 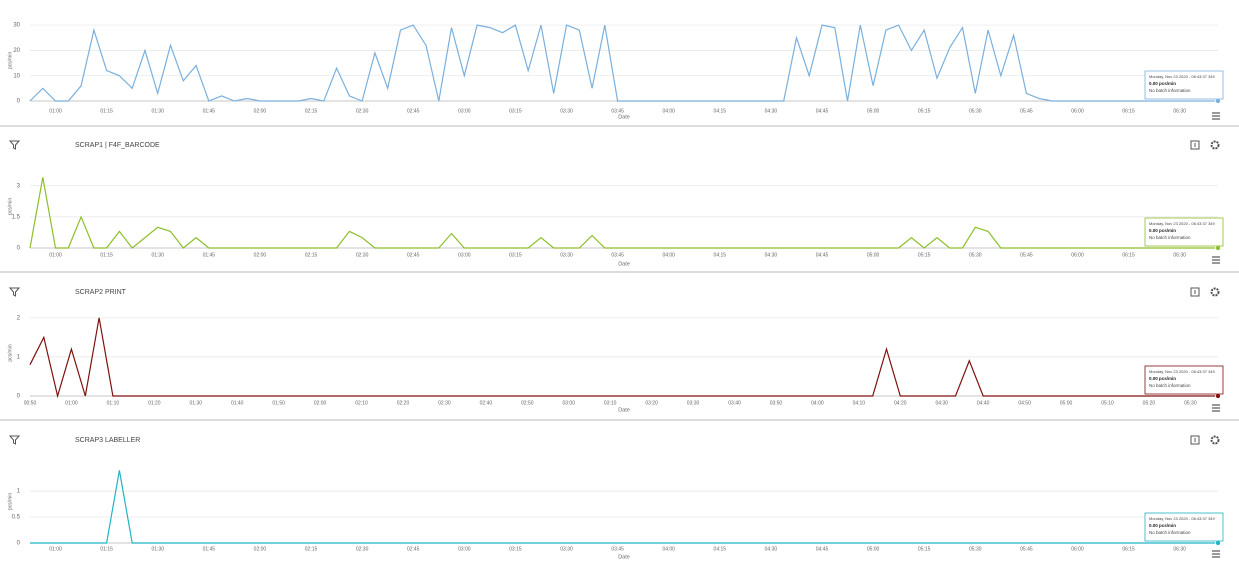 What do you see at coordinates (101, 292) in the screenshot?
I see `panel-title: SCRAP2 PRINT` at bounding box center [101, 292].